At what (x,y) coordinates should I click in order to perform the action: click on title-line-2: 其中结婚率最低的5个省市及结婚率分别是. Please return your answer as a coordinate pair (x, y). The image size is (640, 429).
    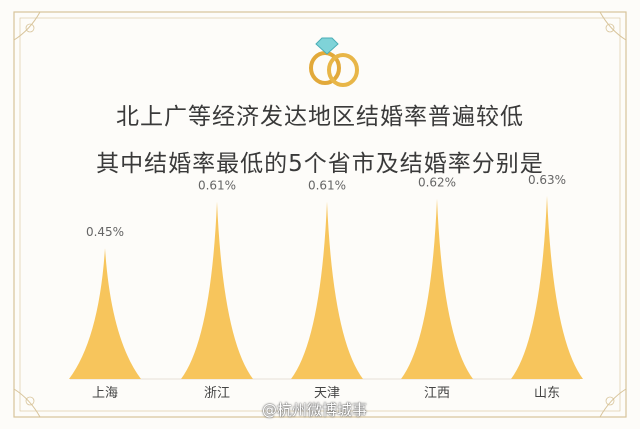
    Looking at the image, I should click on (320, 164).